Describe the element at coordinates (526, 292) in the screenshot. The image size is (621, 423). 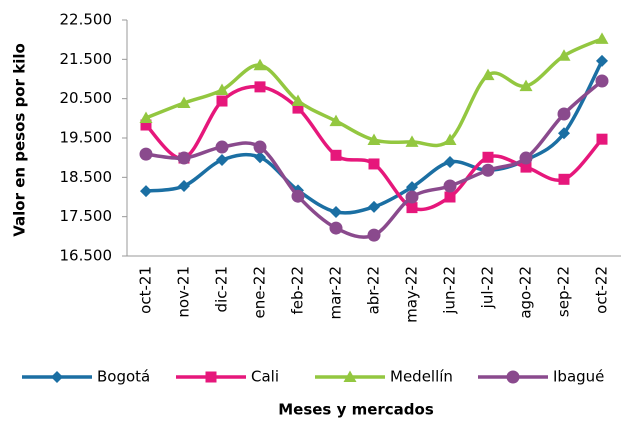
I see `x-tick-label: ago-22` at that location.